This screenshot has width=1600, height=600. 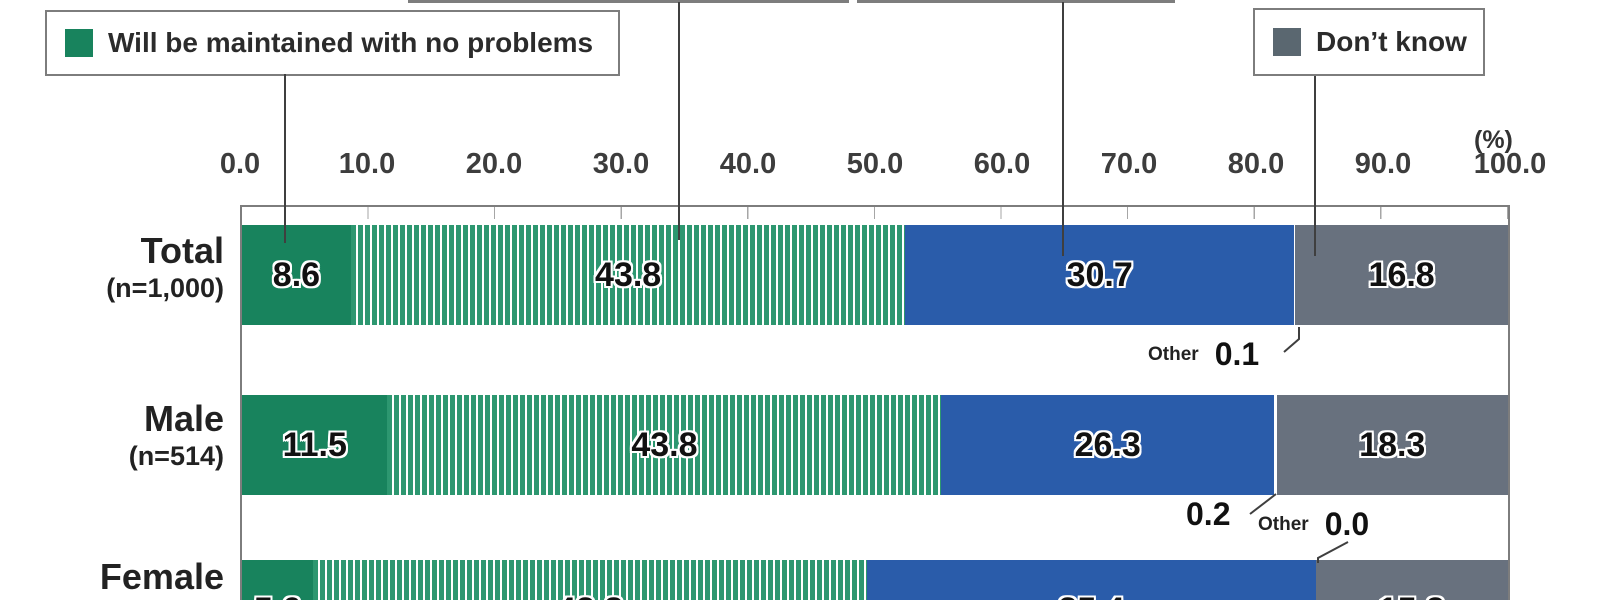 I want to click on segment-total-other, so click(x=1295, y=275).